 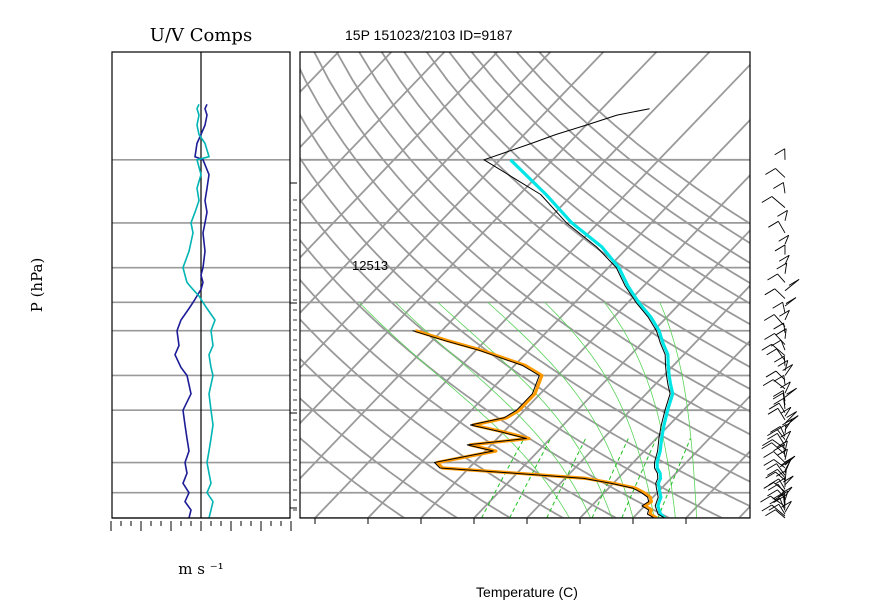 What do you see at coordinates (37, 285) in the screenshot?
I see `uv-y-axis-label: P (hPa)` at bounding box center [37, 285].